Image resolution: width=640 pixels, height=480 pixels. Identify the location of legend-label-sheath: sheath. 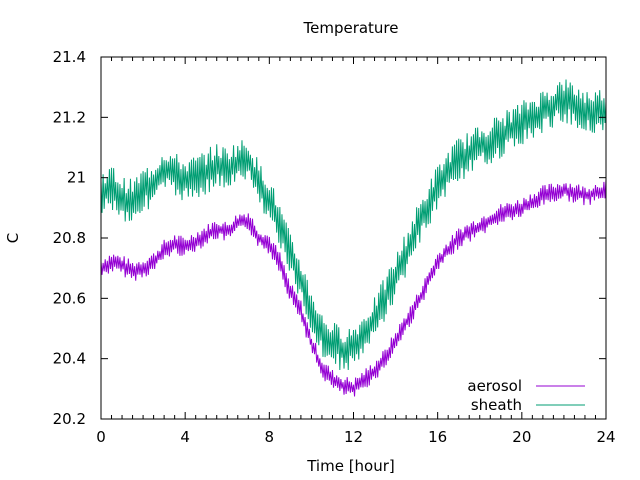
(496, 405).